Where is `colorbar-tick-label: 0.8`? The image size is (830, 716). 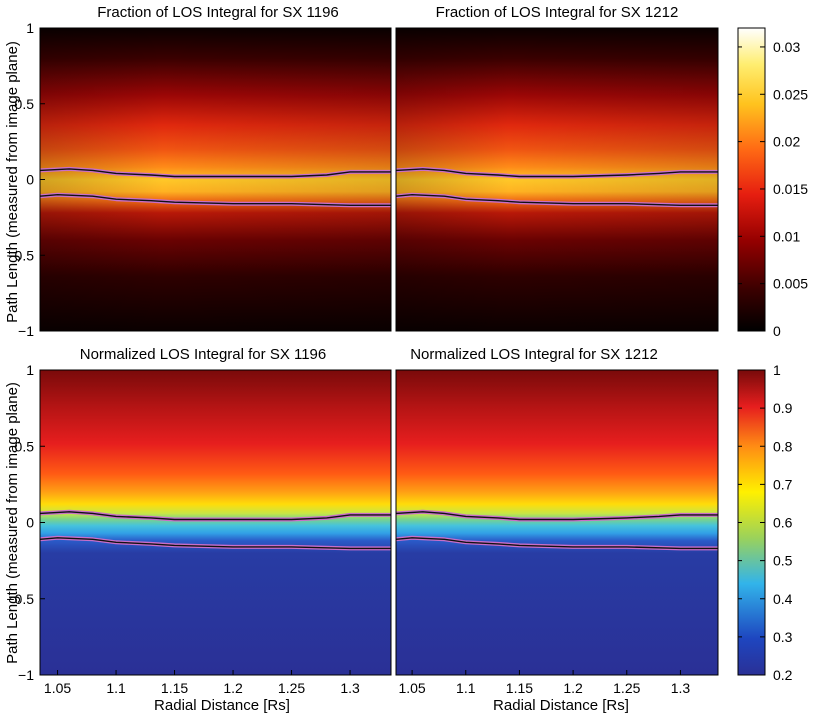 colorbar-tick-label: 0.8 is located at coordinates (783, 446).